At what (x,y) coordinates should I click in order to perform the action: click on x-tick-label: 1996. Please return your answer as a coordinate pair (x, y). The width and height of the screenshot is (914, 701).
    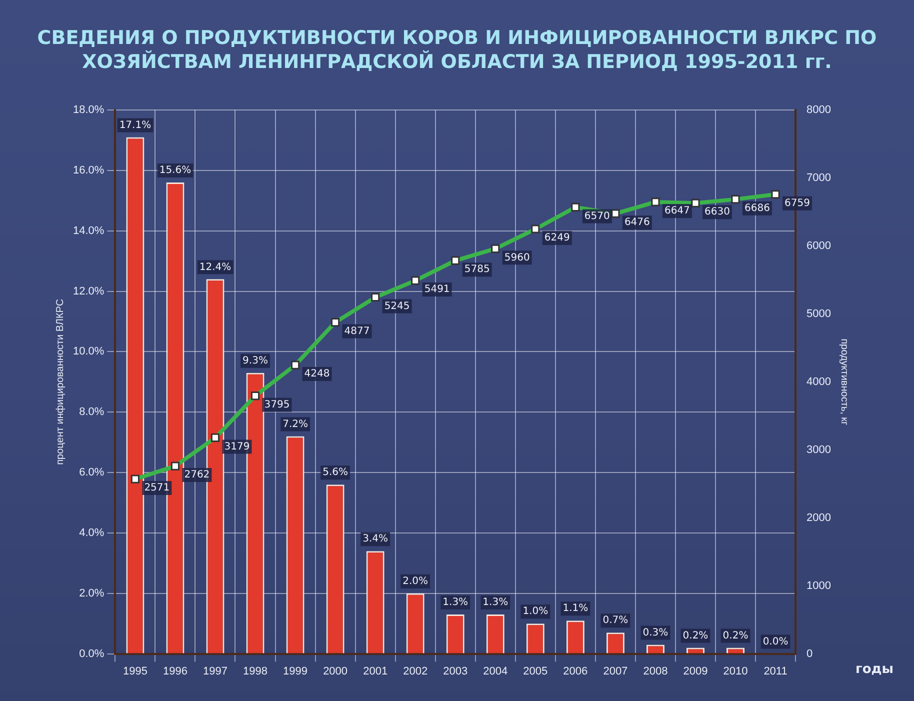
    Looking at the image, I should click on (175, 671).